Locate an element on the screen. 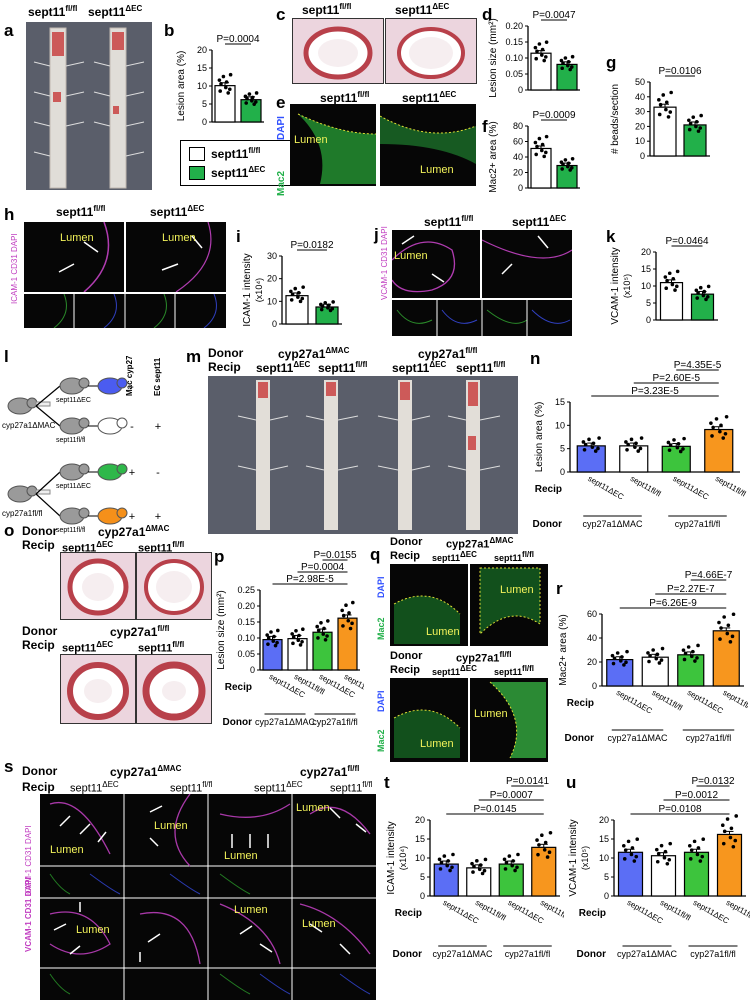 This screenshot has height=1000, width=751. pvalue-f-0: P=0.0009 is located at coordinates (554, 115).